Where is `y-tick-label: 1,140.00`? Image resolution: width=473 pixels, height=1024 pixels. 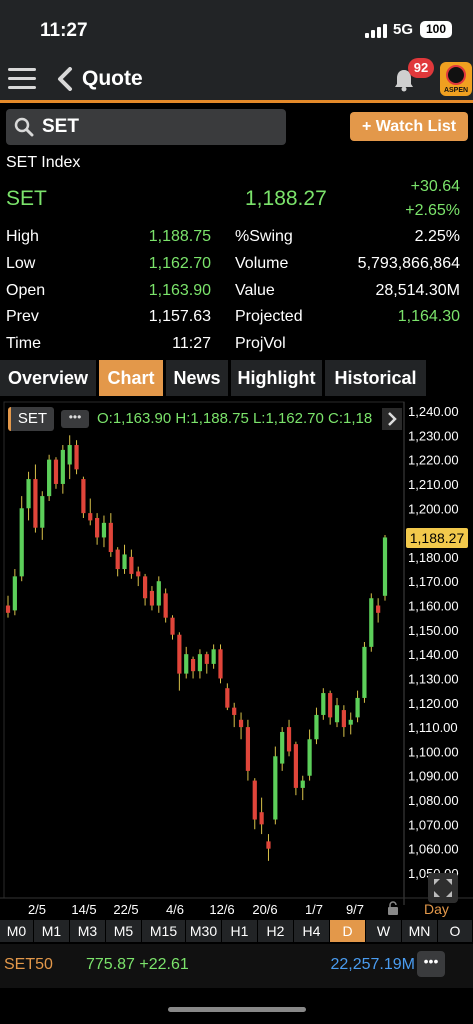
y-tick-label: 1,140.00 is located at coordinates (433, 654).